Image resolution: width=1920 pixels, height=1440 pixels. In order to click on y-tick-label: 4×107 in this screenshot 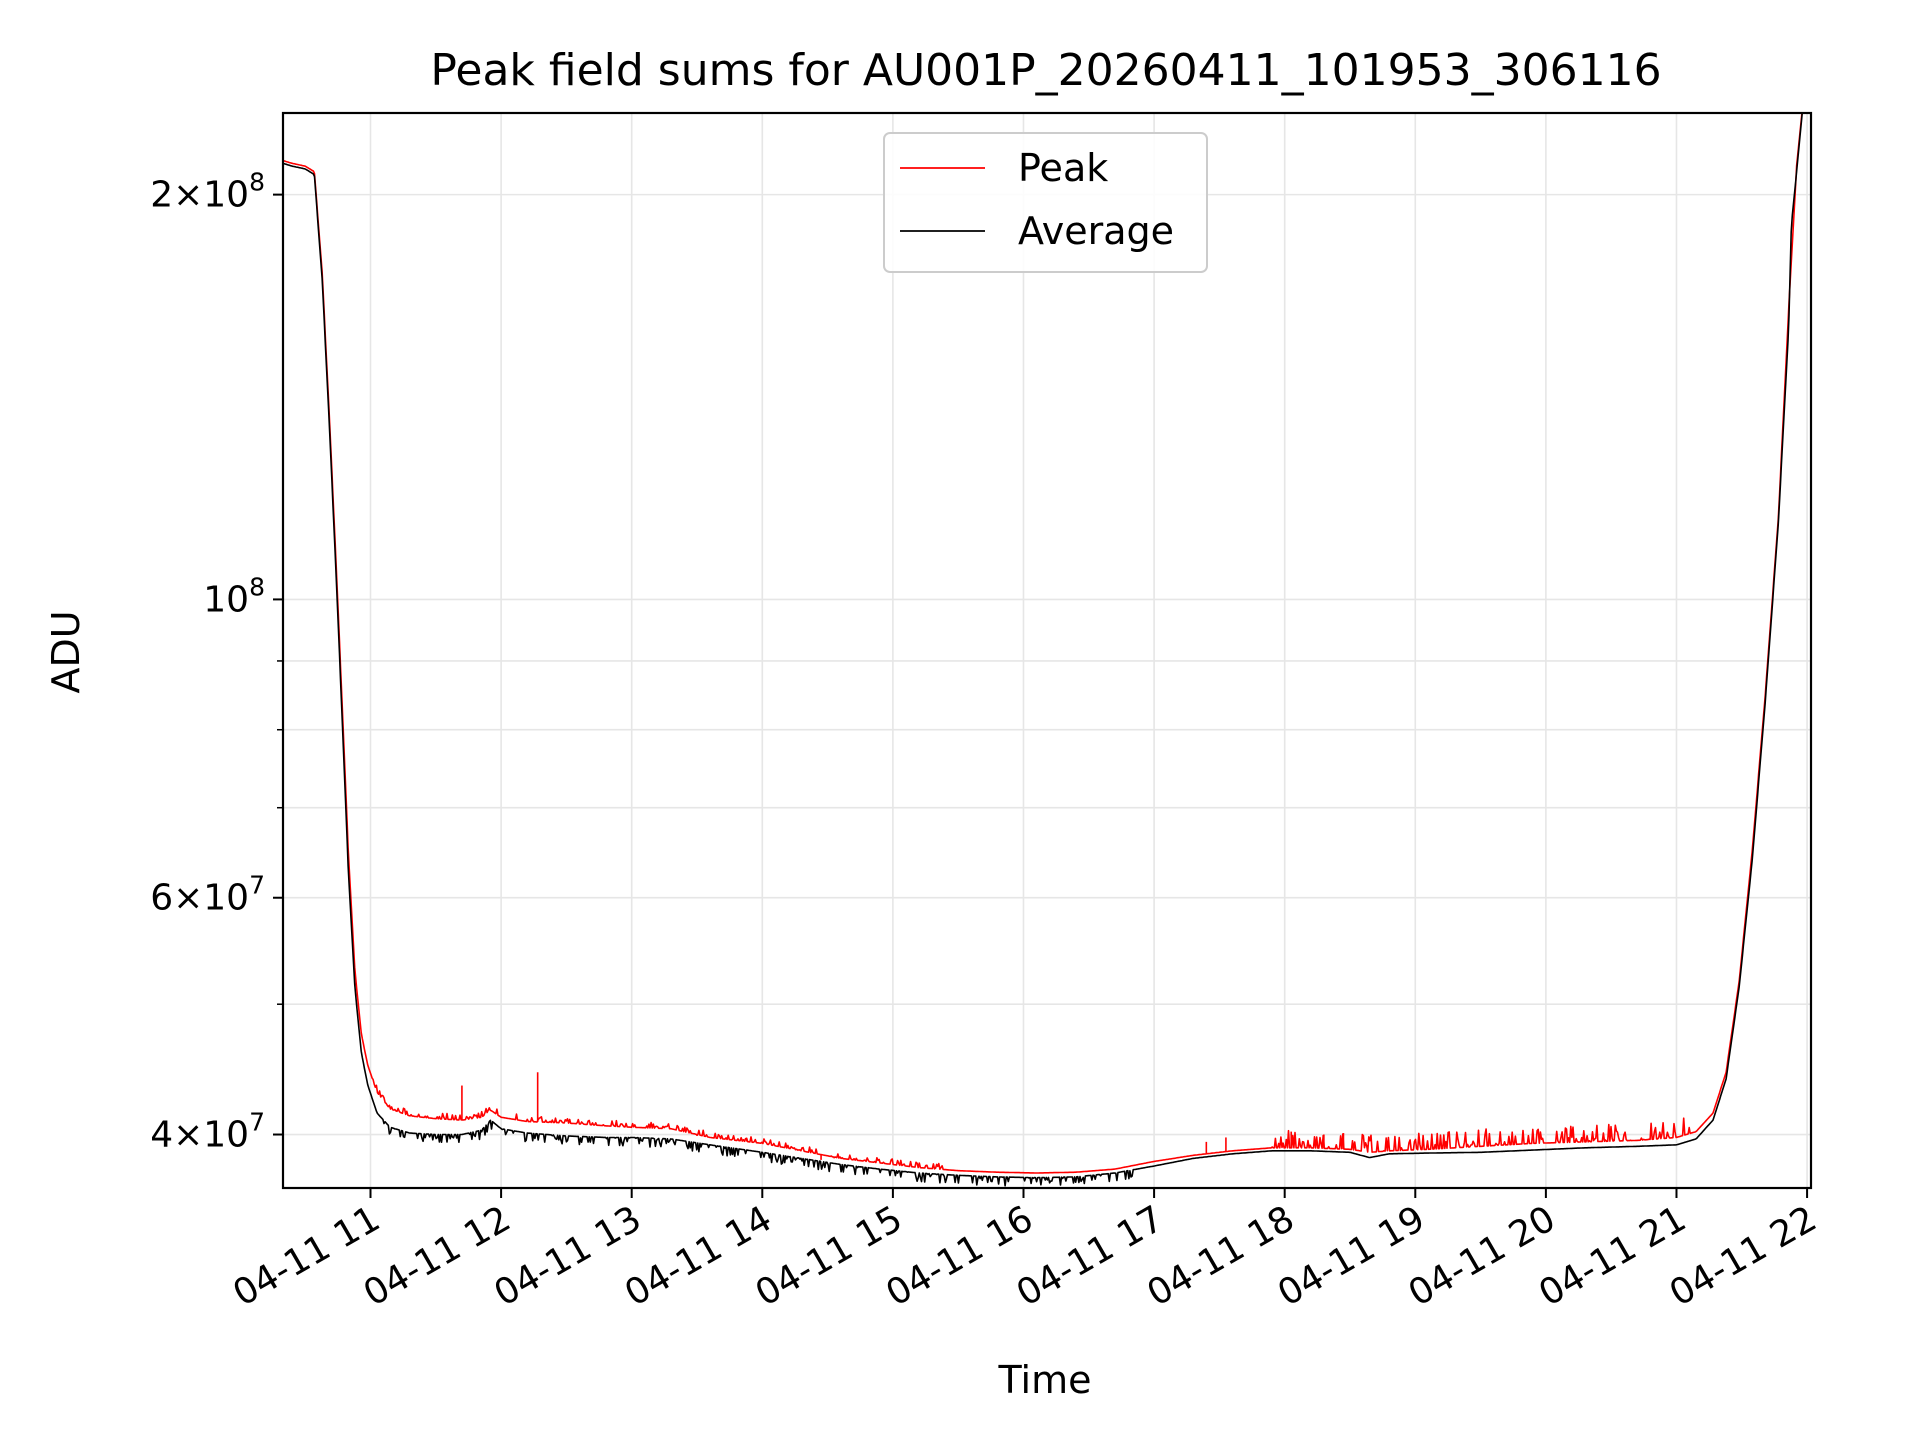, I will do `click(207, 1132)`.